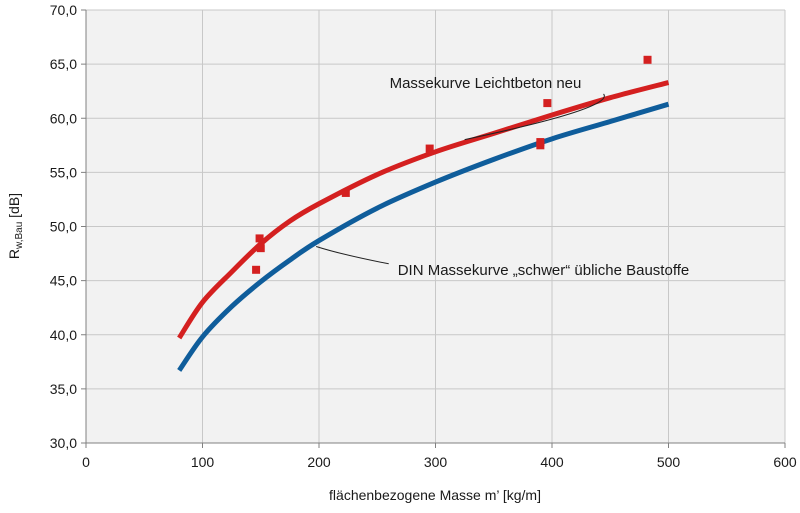 The width and height of the screenshot is (800, 513). What do you see at coordinates (63, 64) in the screenshot?
I see `y-tick-label: 65,0` at bounding box center [63, 64].